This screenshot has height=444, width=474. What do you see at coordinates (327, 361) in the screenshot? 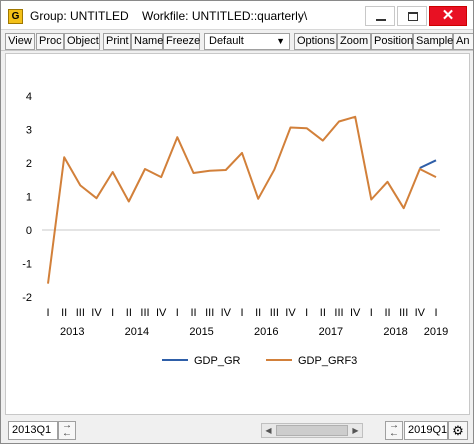
I see `legend-label: GDP_GRF3` at bounding box center [327, 361].